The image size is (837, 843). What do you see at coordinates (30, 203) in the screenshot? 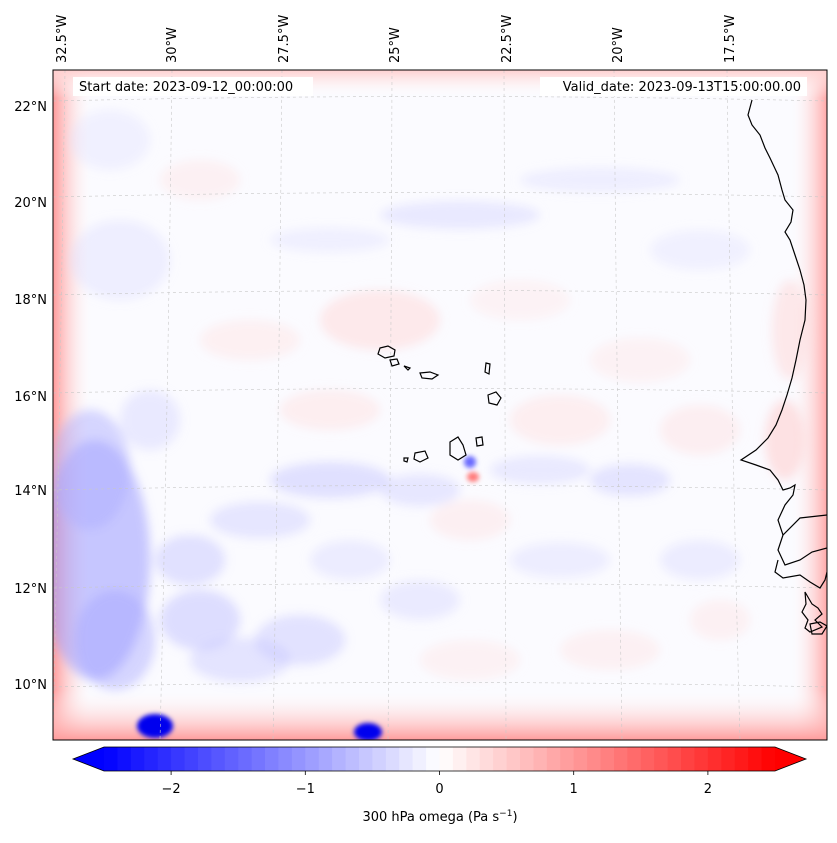
I see `lat-label-20n: 20°N` at bounding box center [30, 203].